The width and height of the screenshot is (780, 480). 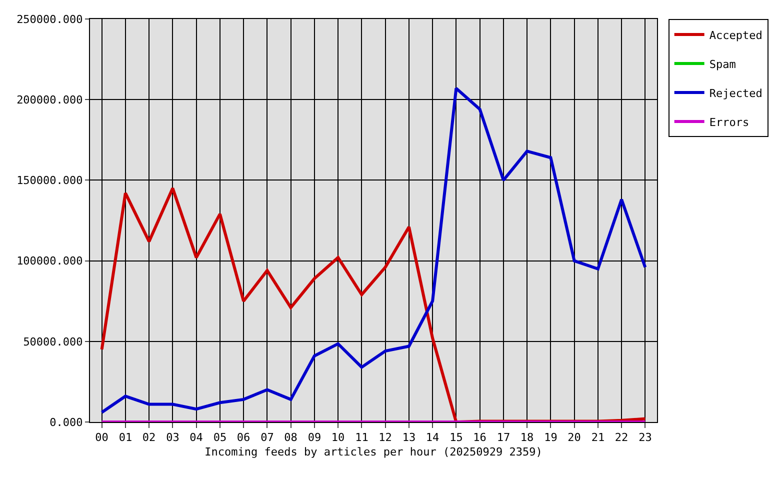 What do you see at coordinates (49, 19) in the screenshot?
I see `y-tick-label: 250000.000` at bounding box center [49, 19].